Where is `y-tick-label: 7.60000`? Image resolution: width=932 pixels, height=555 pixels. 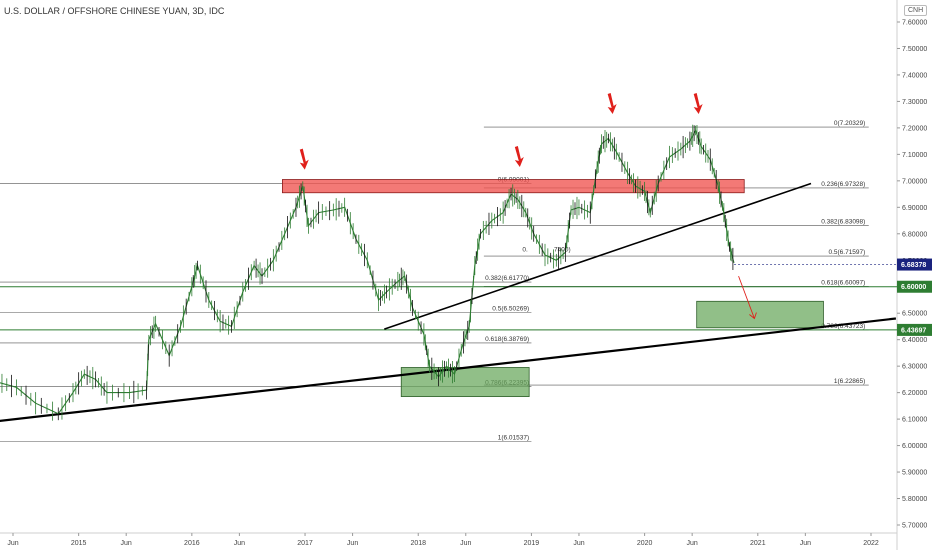 y-tick-label: 7.60000 is located at coordinates (914, 23).